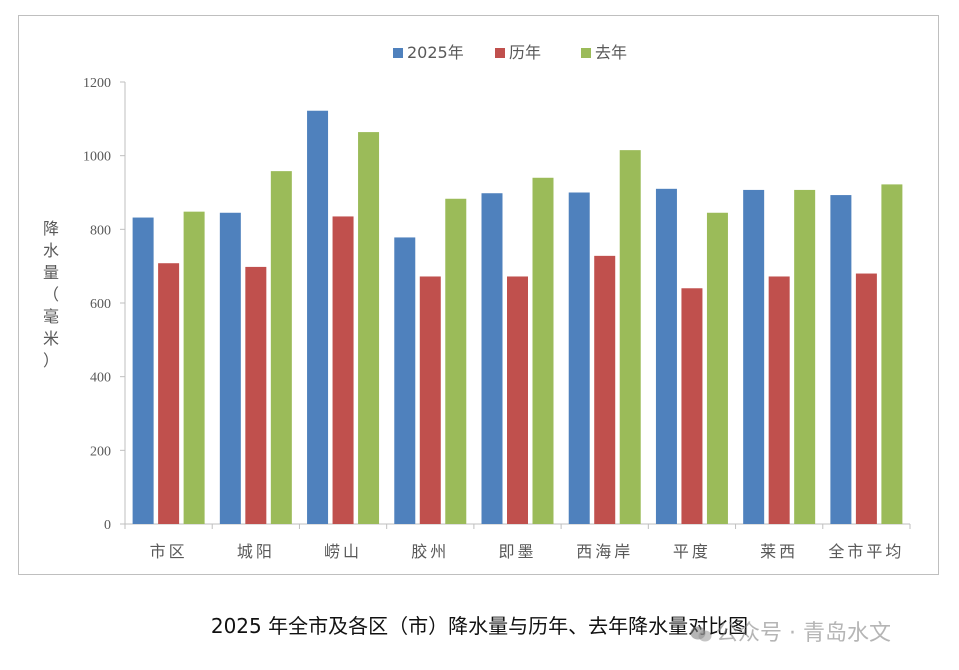  Describe the element at coordinates (51, 250) in the screenshot. I see `y-axis-label-char: 水` at that location.